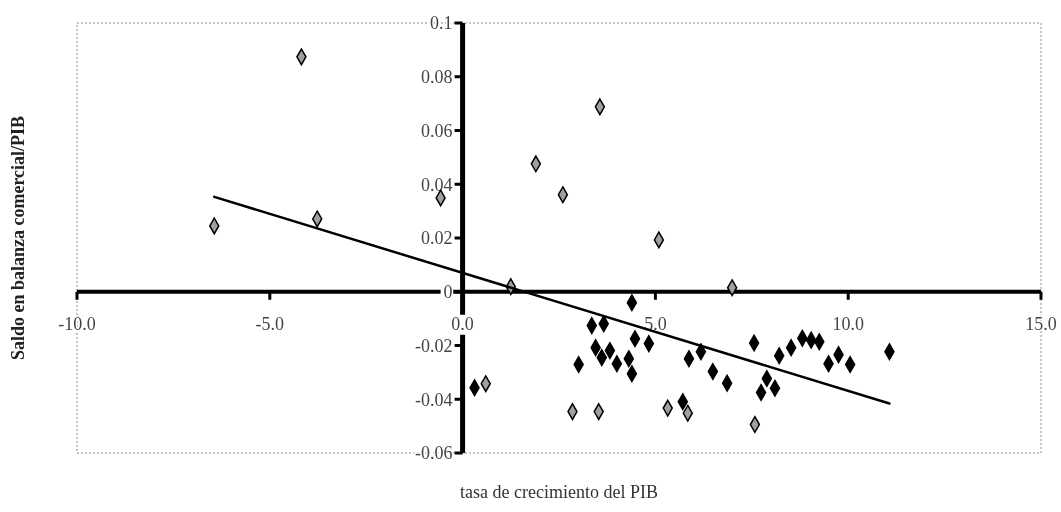 The image size is (1061, 512). I want to click on x-axis-title: tasa de crecimiento del PIB, so click(559, 492).